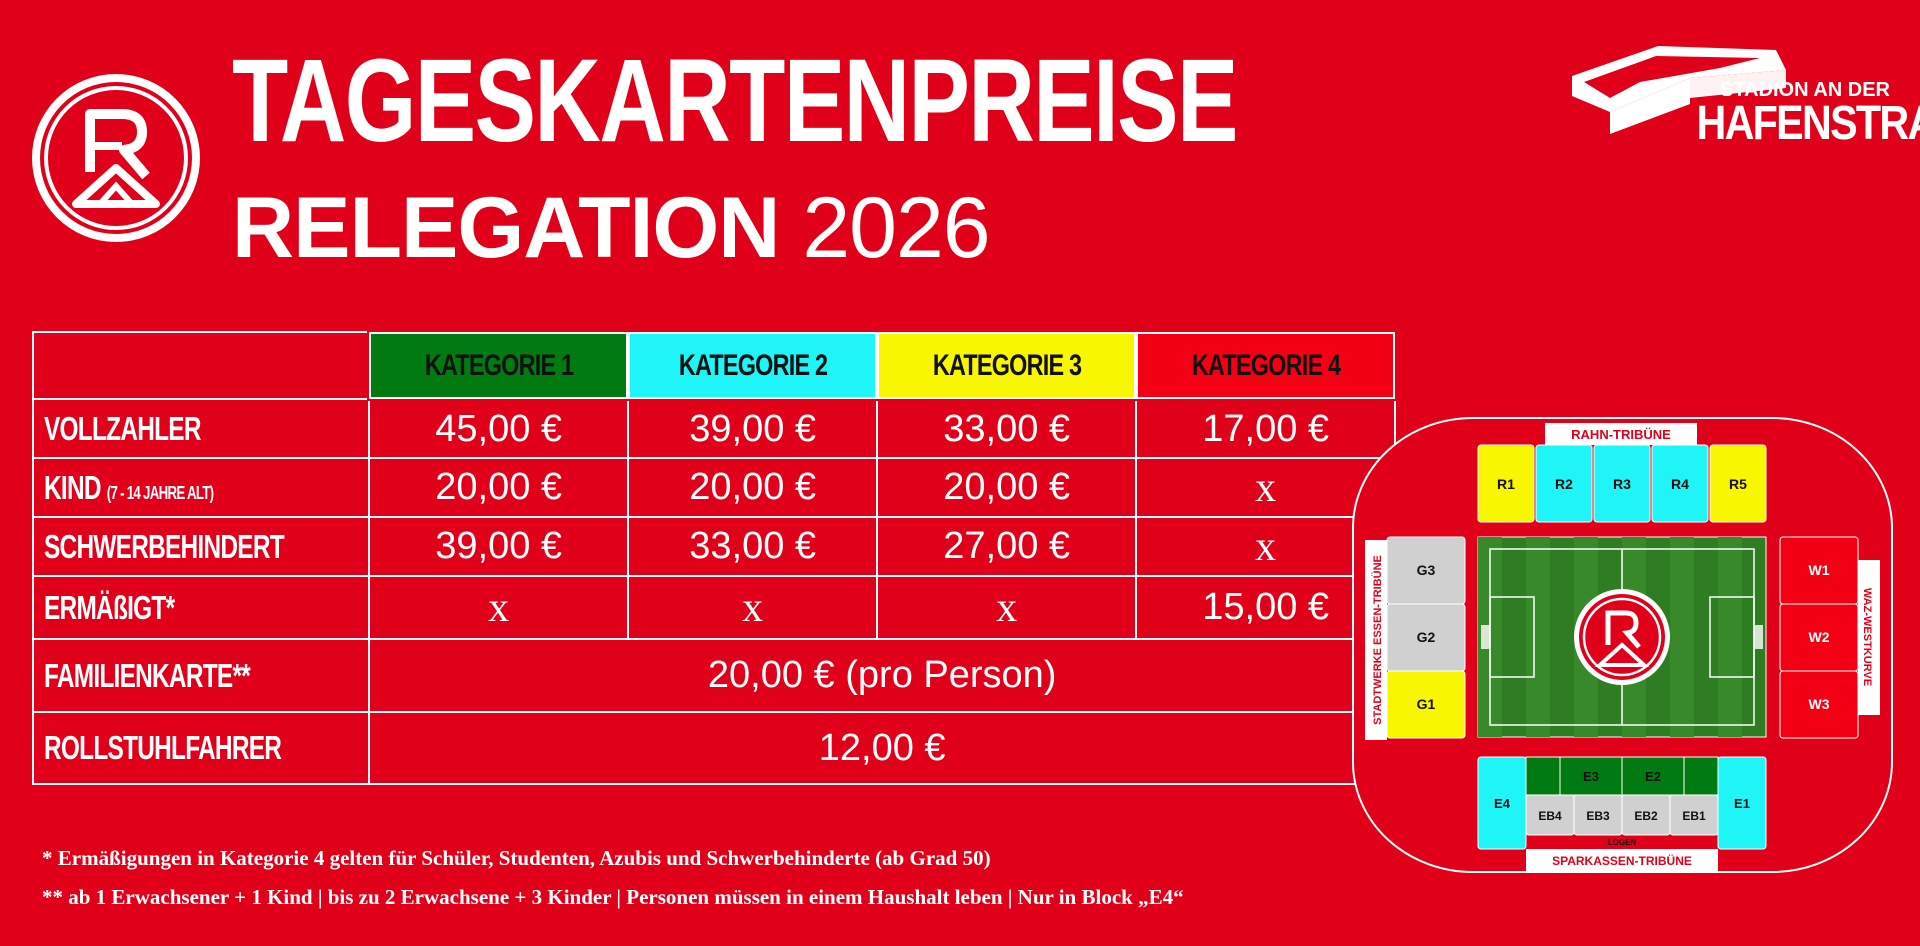  Describe the element at coordinates (1550, 816) in the screenshot. I see `block-label: EB4` at that location.